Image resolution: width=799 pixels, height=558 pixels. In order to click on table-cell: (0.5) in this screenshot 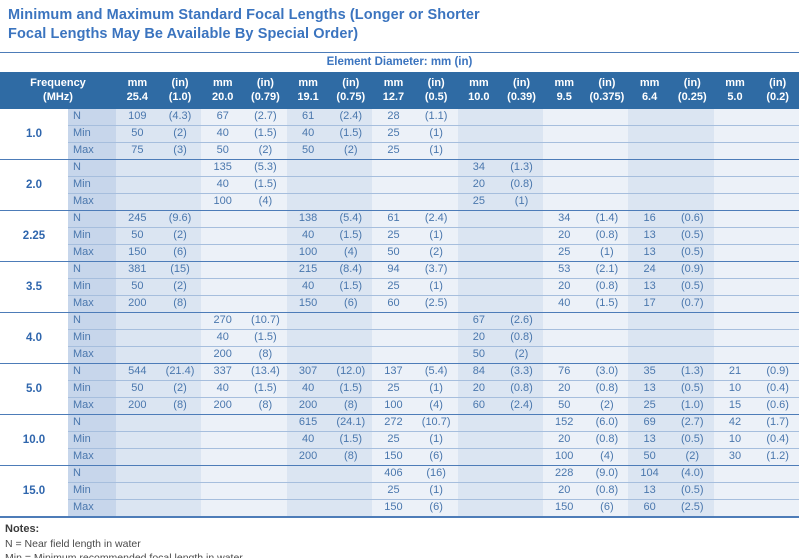, I will do `click(692, 388)`.